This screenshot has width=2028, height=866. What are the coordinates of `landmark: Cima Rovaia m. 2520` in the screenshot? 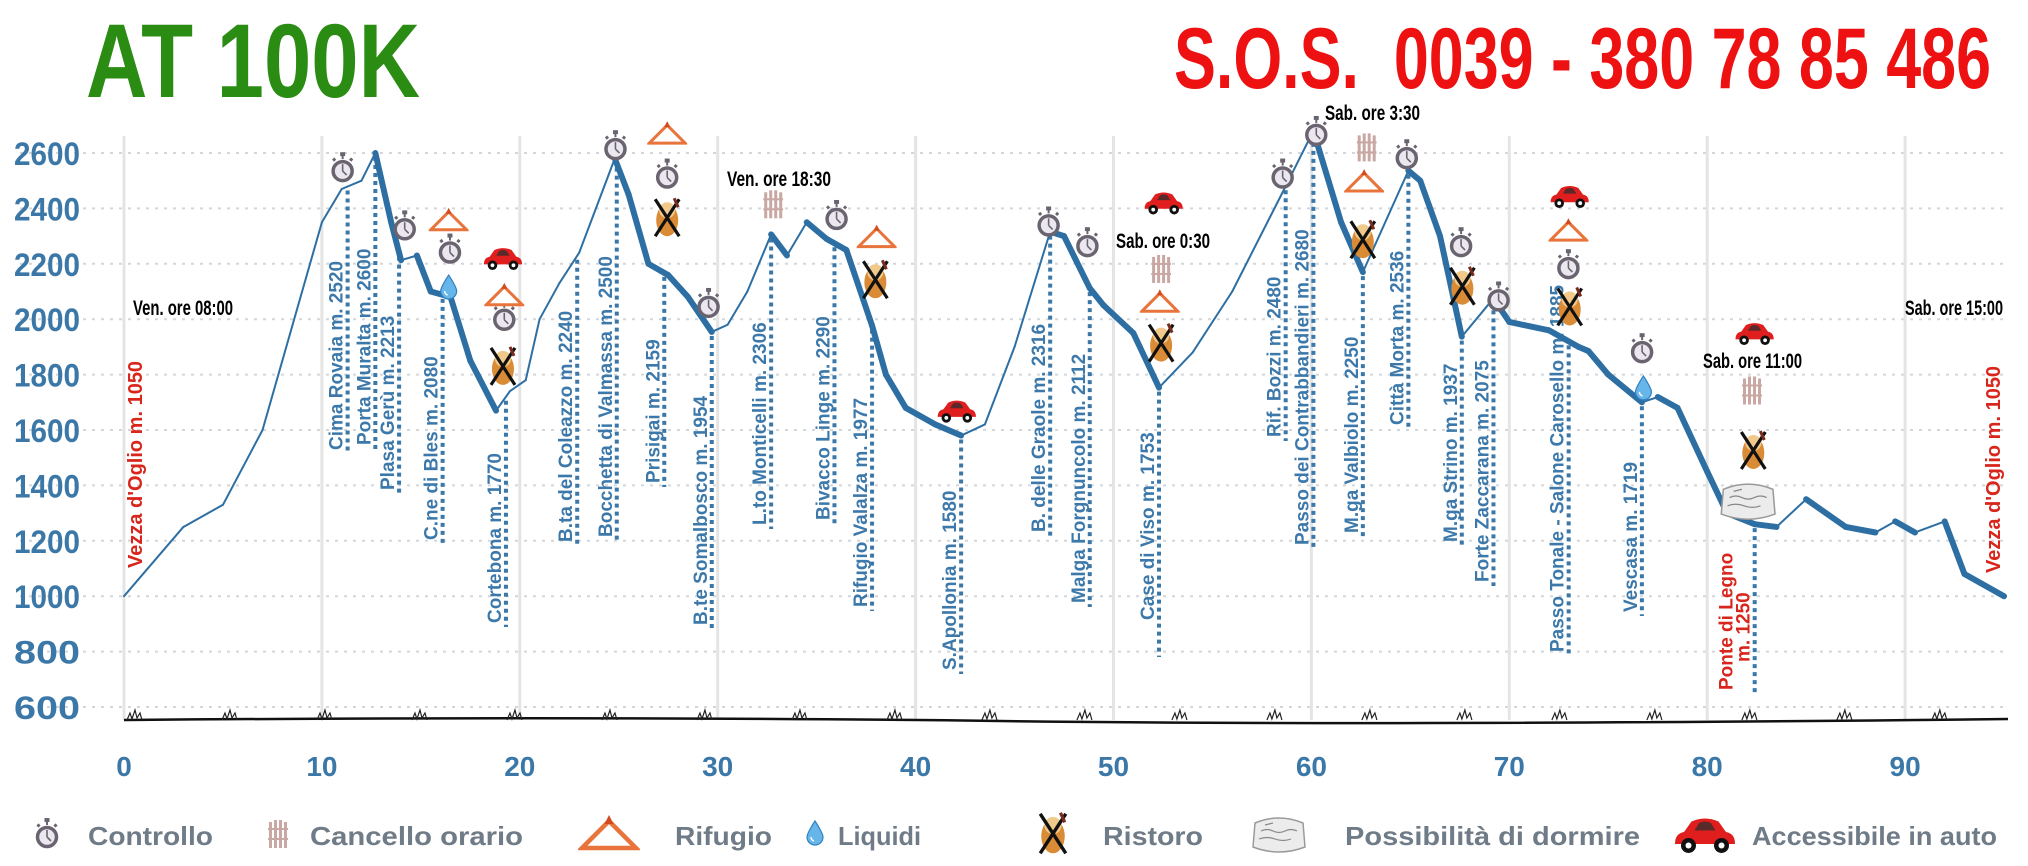 It's located at (338, 322).